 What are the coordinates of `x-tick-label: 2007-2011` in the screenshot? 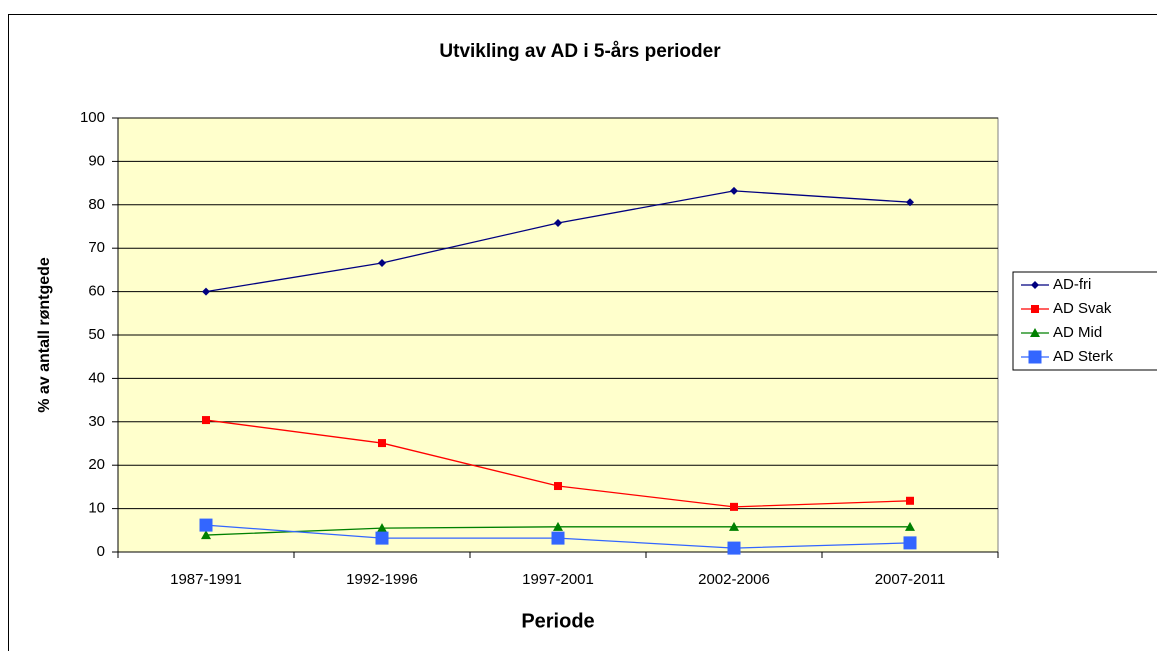 It's located at (910, 579).